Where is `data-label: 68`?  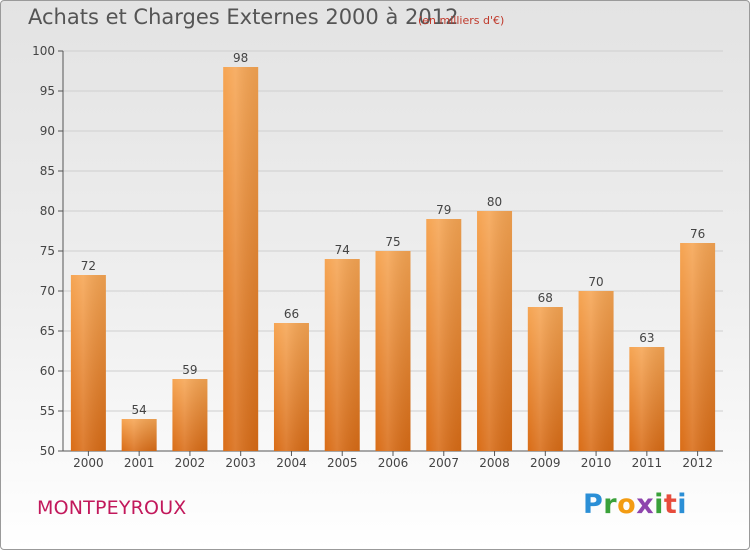
data-label: 68 is located at coordinates (545, 298).